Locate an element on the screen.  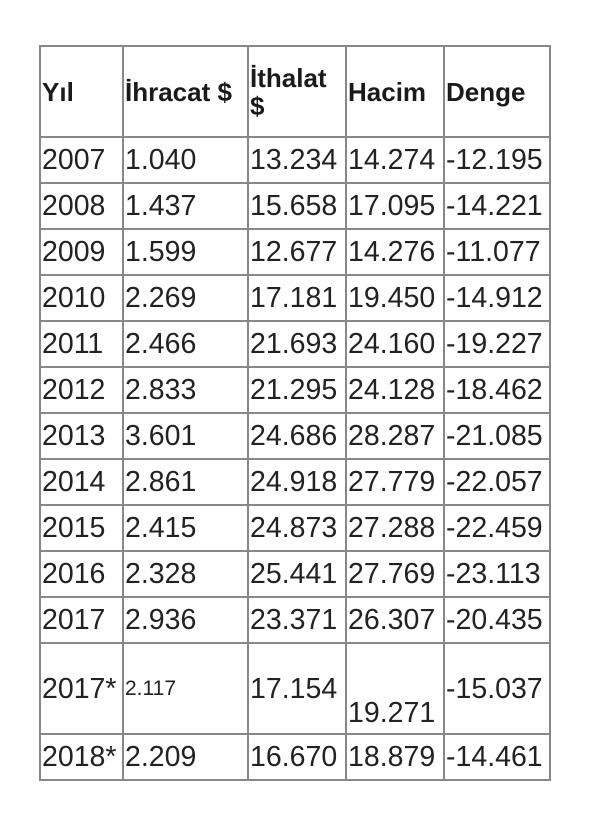
header-row: Yıl İhracat $ İthalat $ Hacim Denge is located at coordinates (295, 91).